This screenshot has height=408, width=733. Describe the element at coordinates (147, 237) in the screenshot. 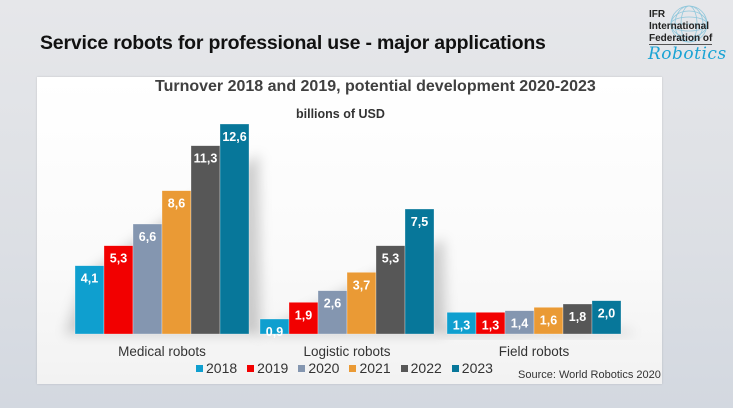

I see `data-label: 6,6` at that location.